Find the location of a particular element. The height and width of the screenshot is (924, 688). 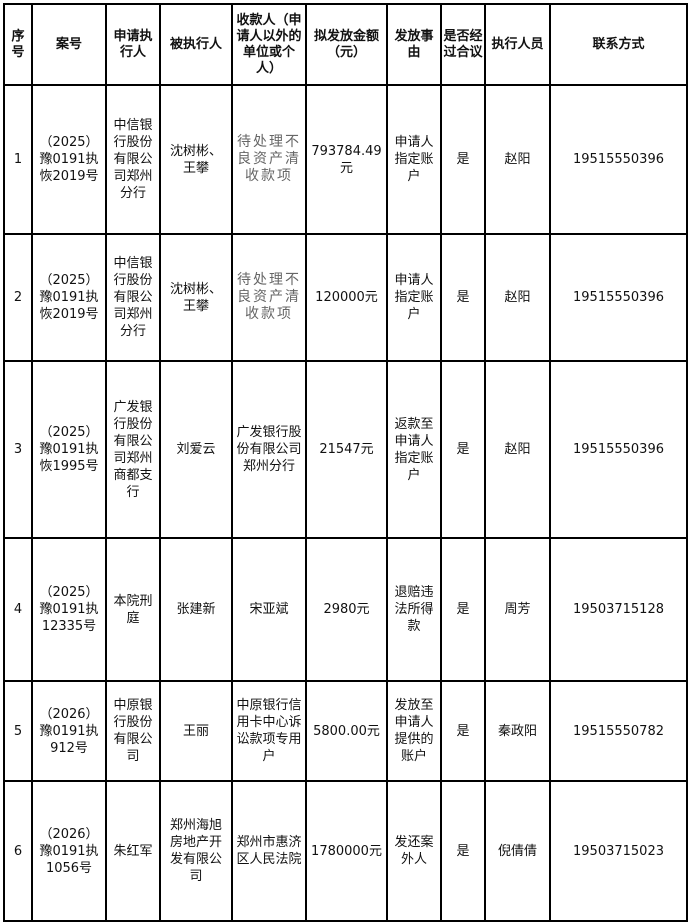

cell-payee: 郑州市惠济区人民法院 is located at coordinates (269, 851).